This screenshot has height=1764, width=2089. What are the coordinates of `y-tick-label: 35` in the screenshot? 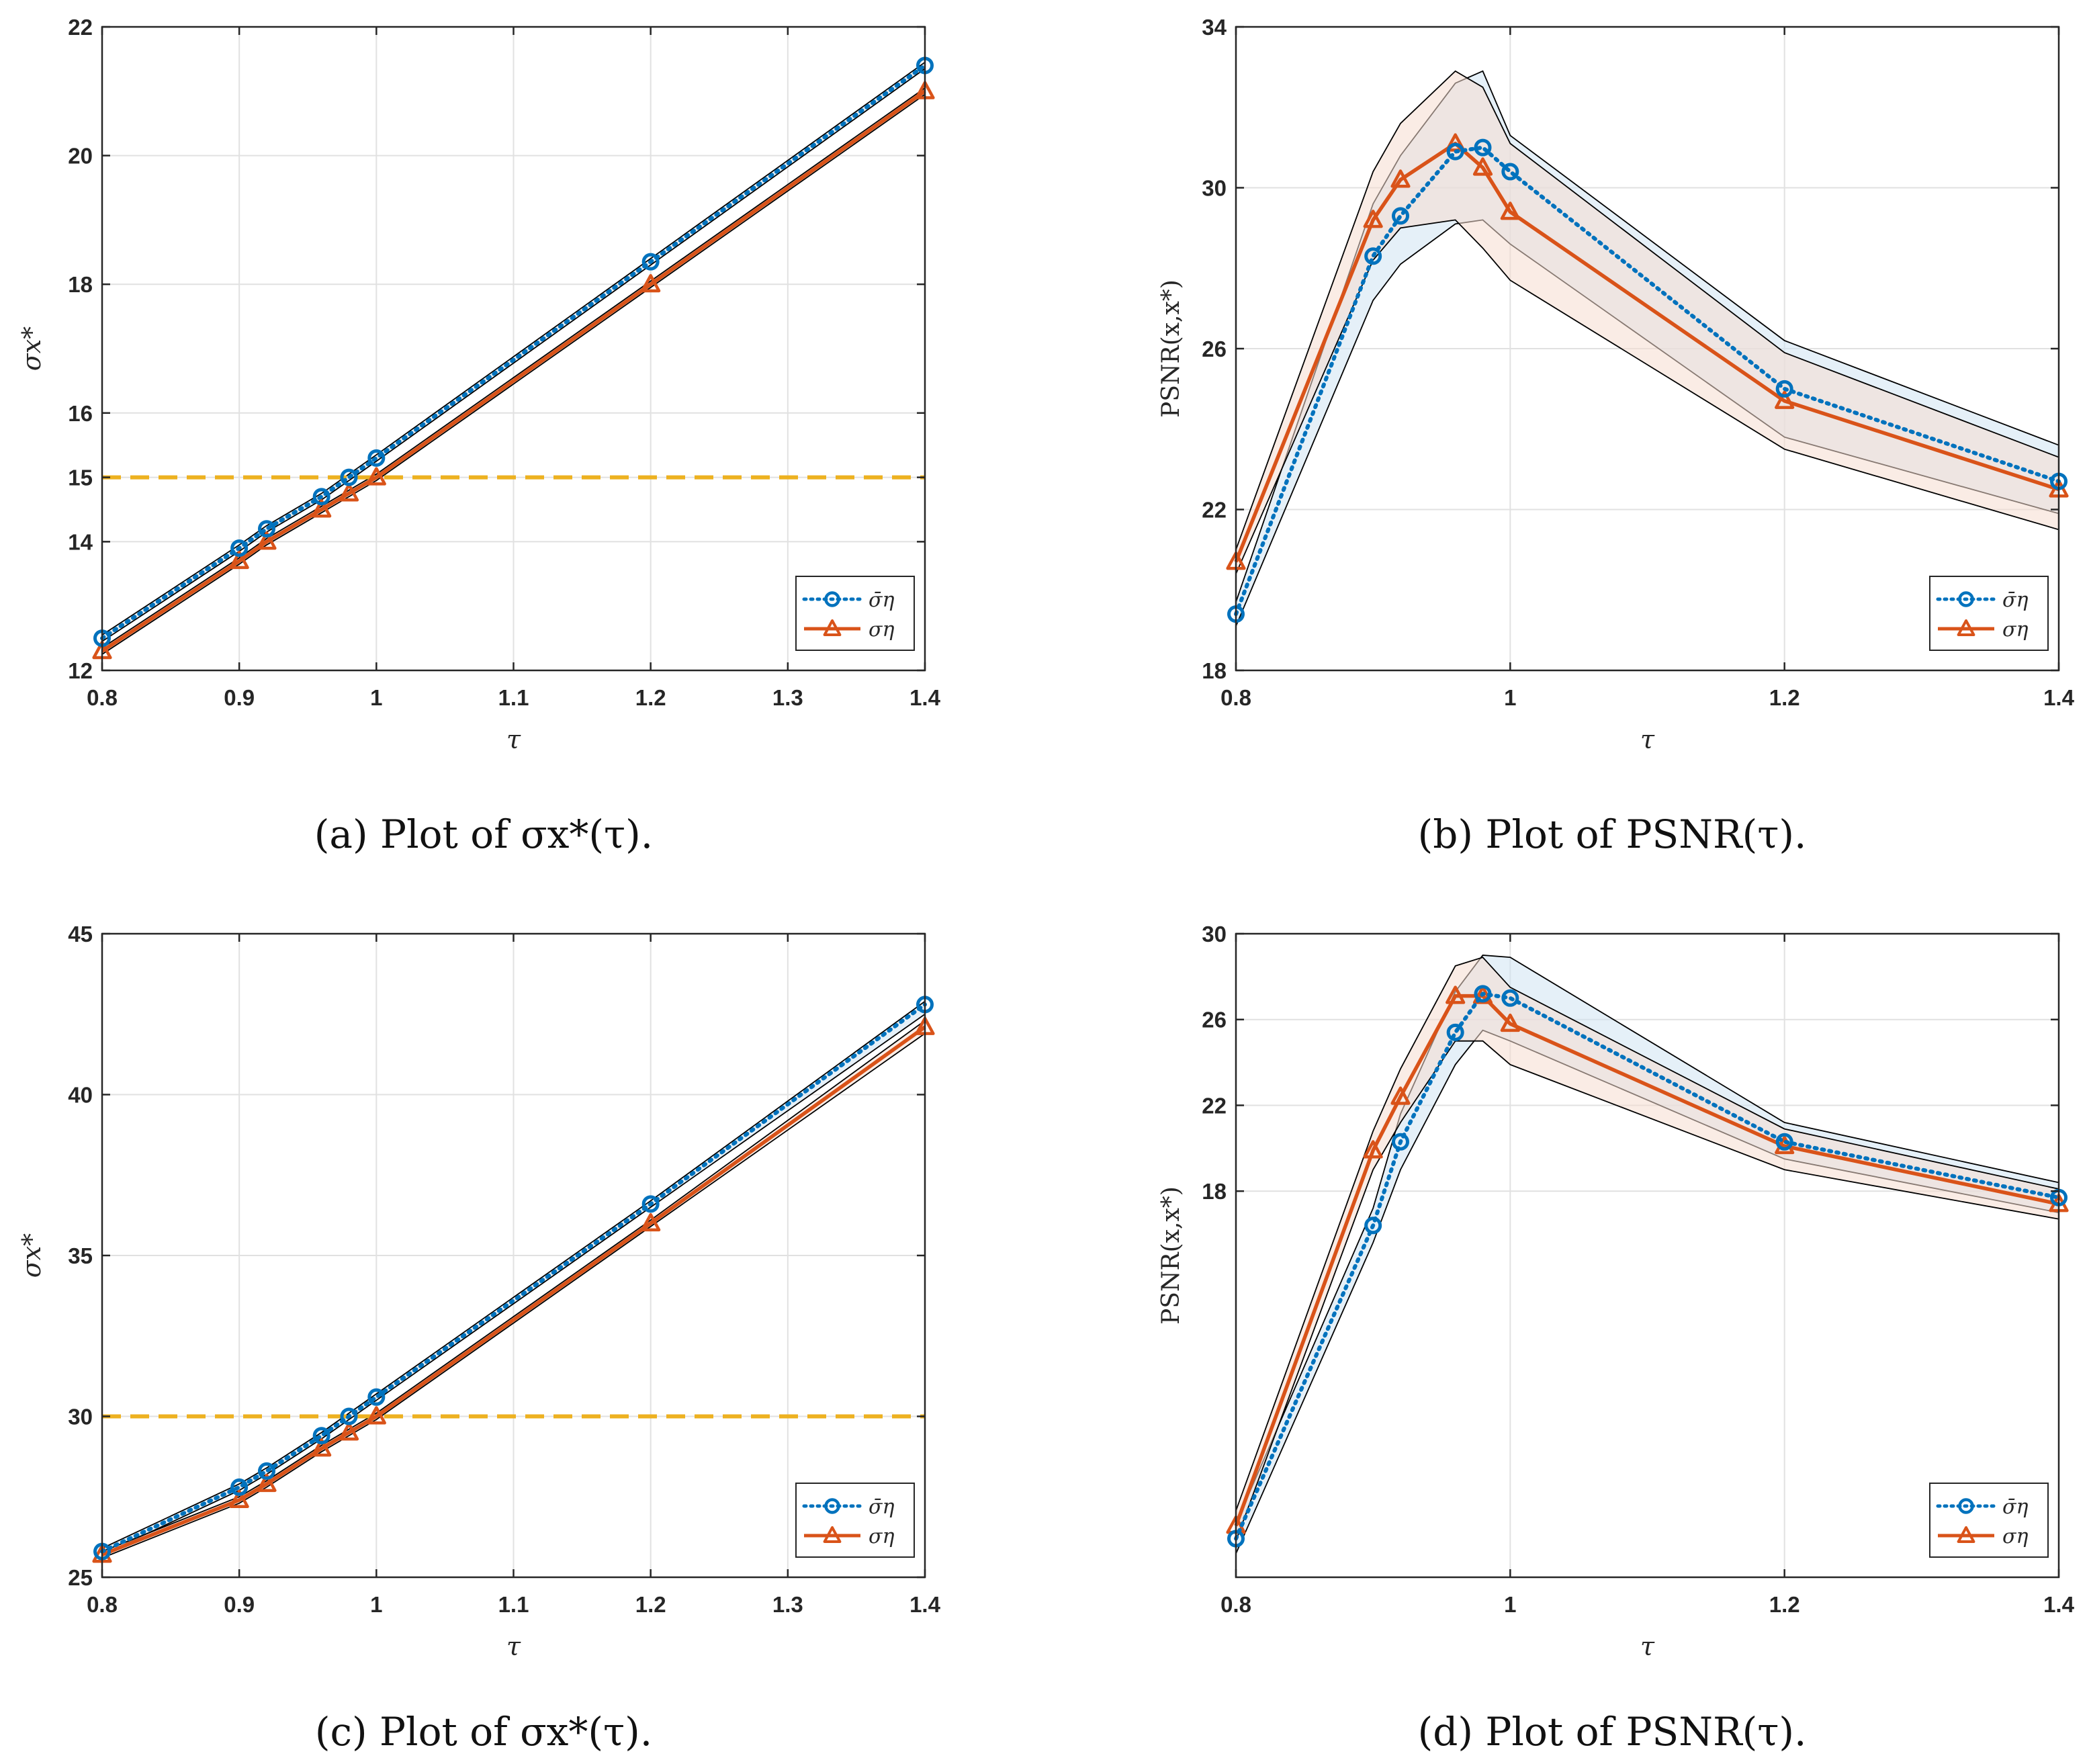 It's located at (80, 1255).